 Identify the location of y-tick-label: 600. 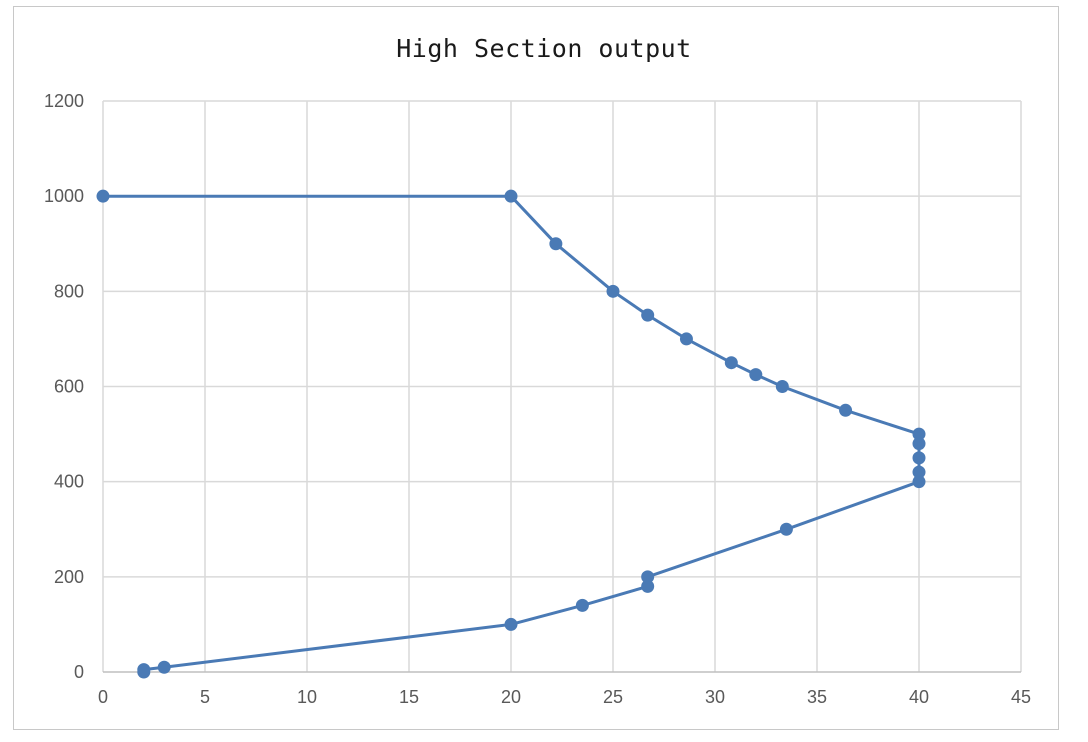
(69, 387).